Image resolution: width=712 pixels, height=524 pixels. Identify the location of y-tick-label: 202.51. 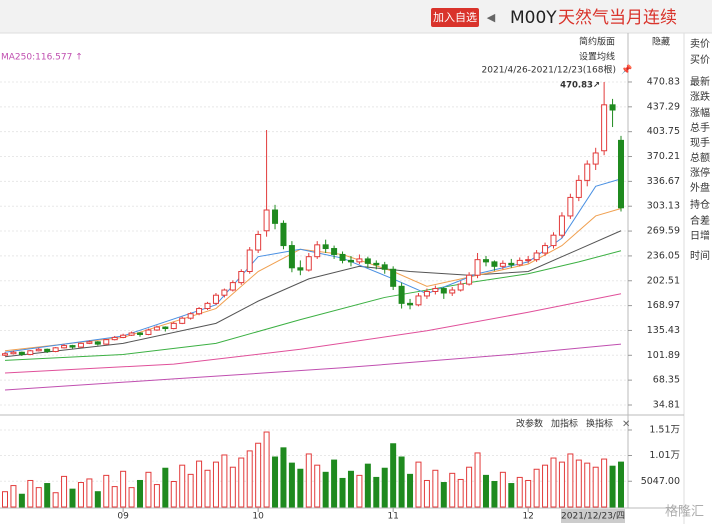
(663, 280).